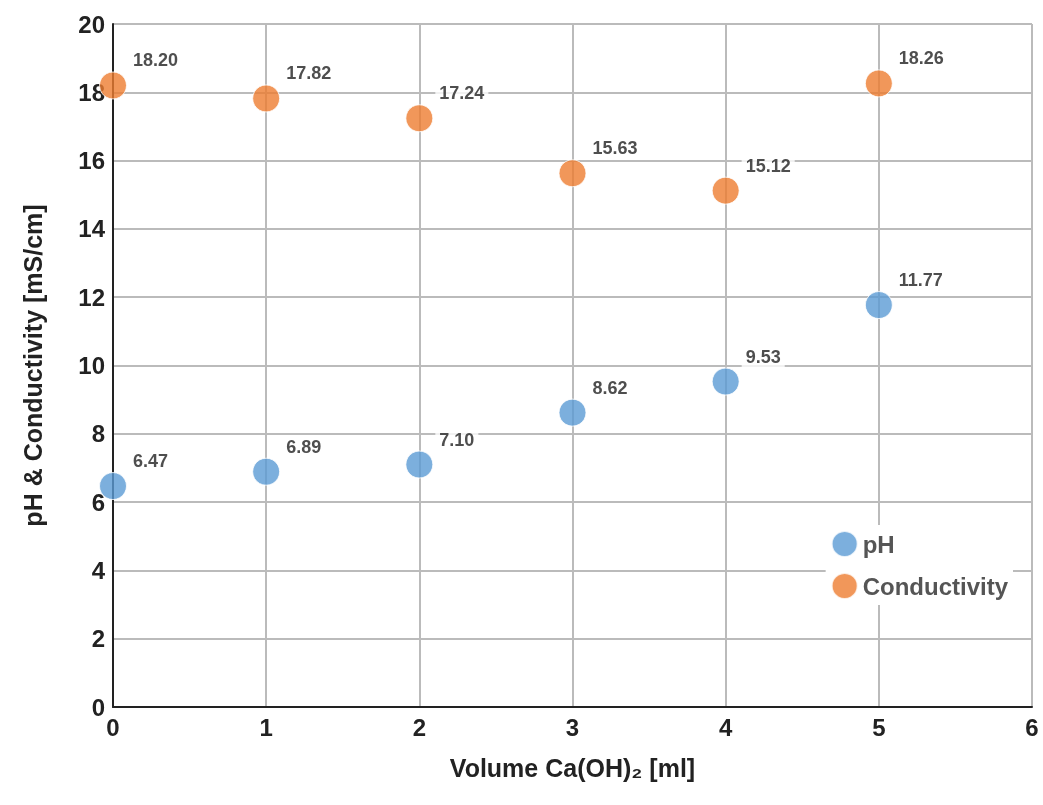 This screenshot has width=1043, height=805. What do you see at coordinates (920, 280) in the screenshot?
I see `data-label: 11.77` at bounding box center [920, 280].